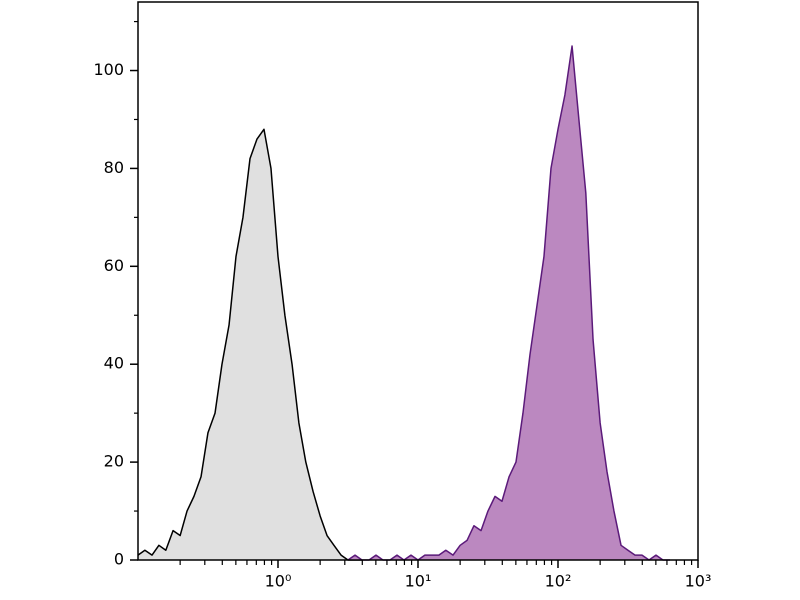  Describe the element at coordinates (114, 265) in the screenshot. I see `y-tick-label: 60` at that location.